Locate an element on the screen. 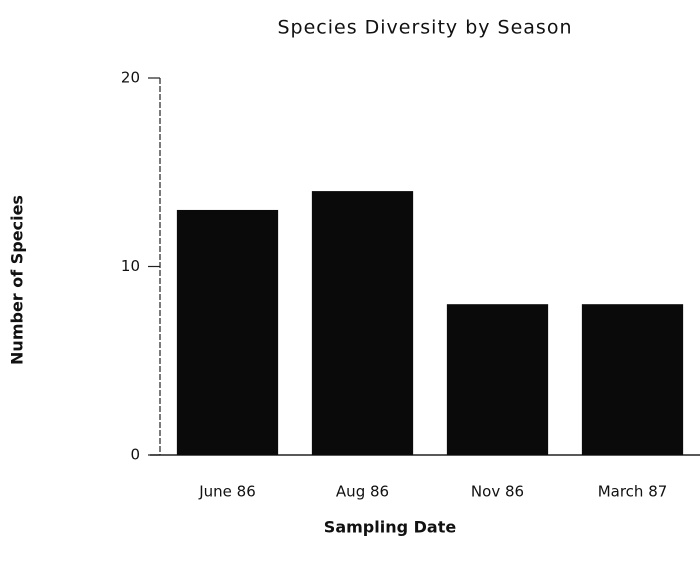  y-axis-label: Number of Species is located at coordinates (17, 280).